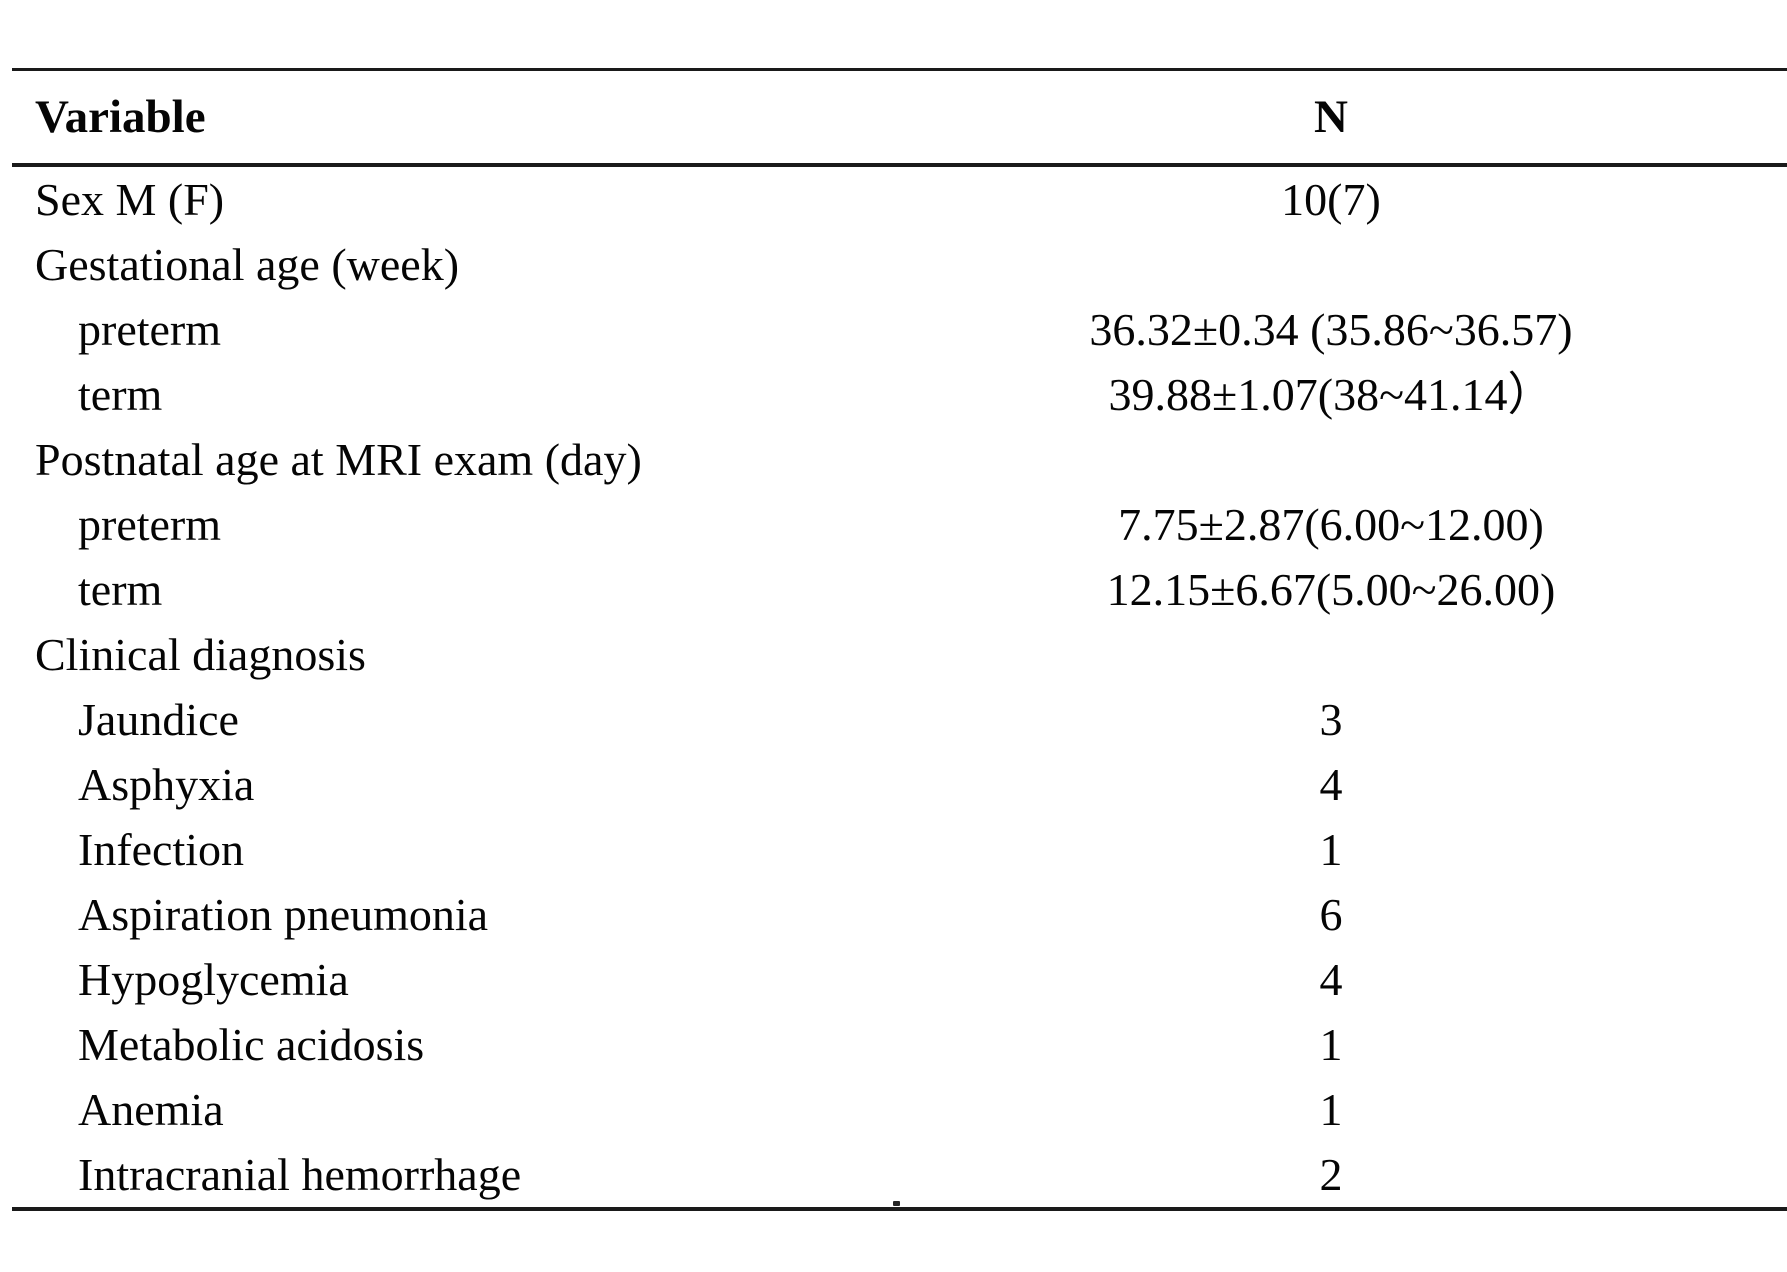 This screenshot has height=1272, width=1787. Describe the element at coordinates (247, 264) in the screenshot. I see `row-label: Gestational age (week)` at that location.